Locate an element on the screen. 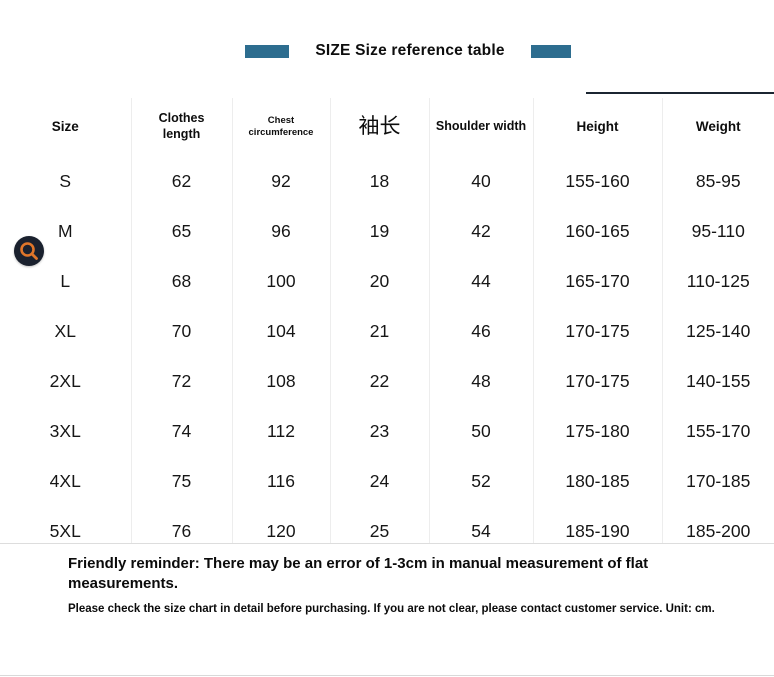 This screenshot has height=677, width=774. size-cell: M is located at coordinates (65, 230).